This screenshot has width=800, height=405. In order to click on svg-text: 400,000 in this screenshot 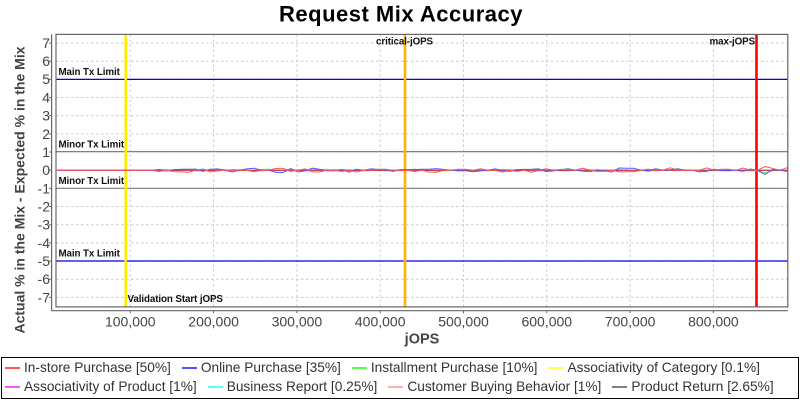, I will do `click(380, 322)`.